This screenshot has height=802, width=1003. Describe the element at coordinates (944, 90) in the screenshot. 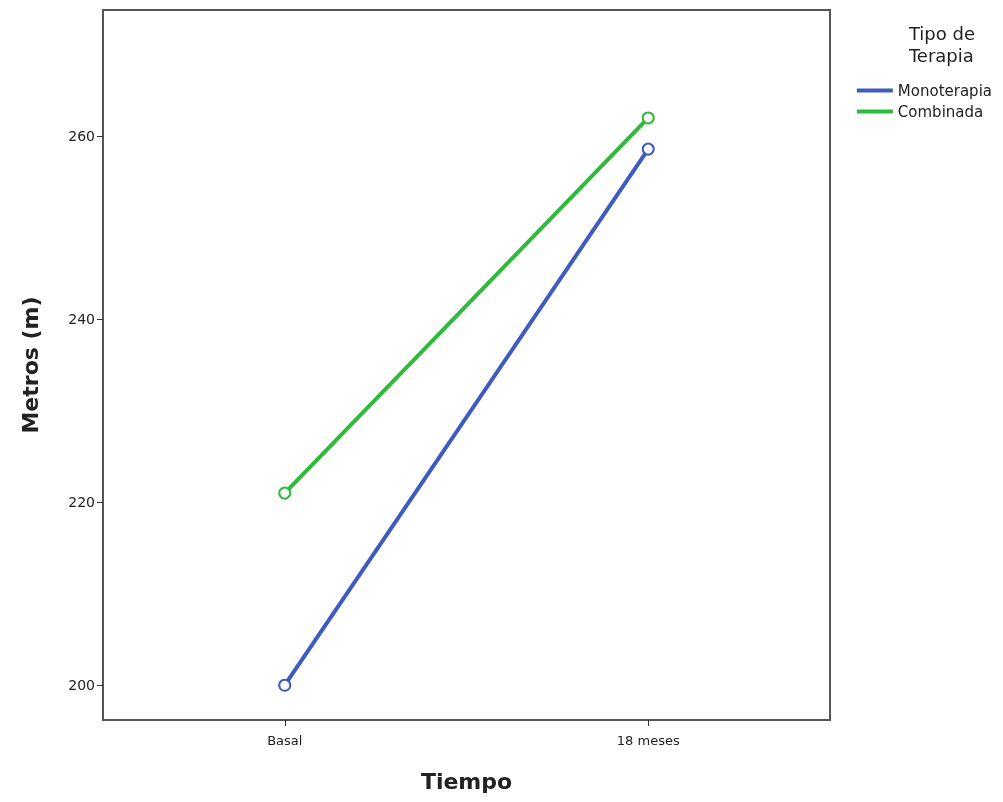

I see `legend-label: Monoterapia` at that location.